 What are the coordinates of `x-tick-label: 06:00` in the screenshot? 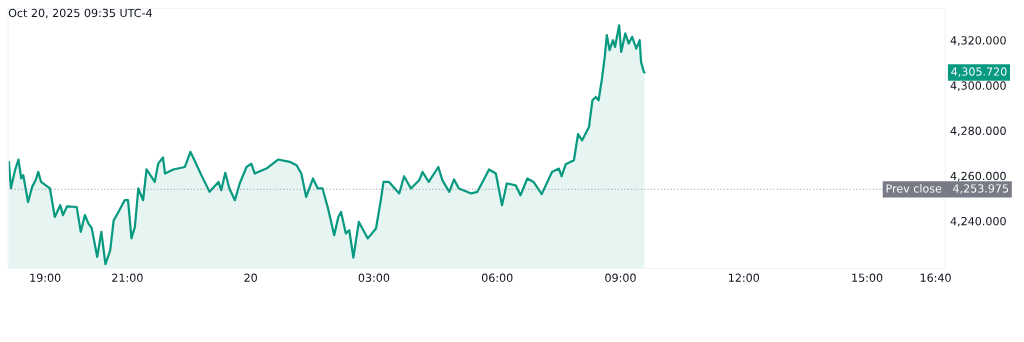 It's located at (497, 277).